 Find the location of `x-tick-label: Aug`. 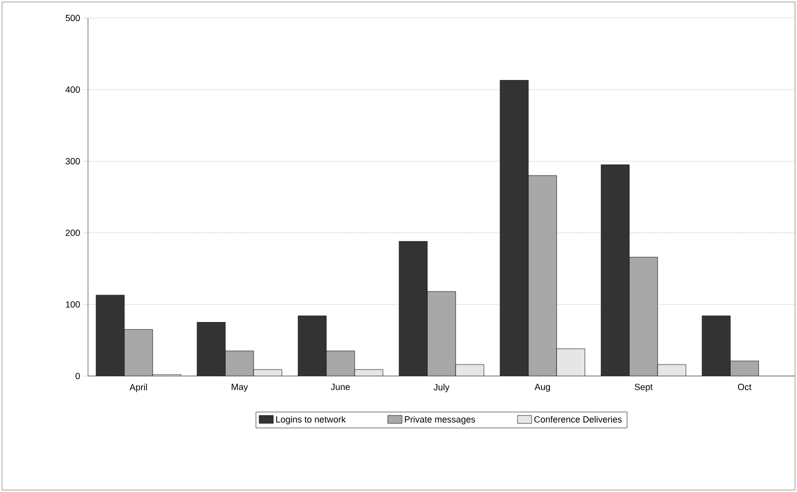

x-tick-label: Aug is located at coordinates (542, 388).